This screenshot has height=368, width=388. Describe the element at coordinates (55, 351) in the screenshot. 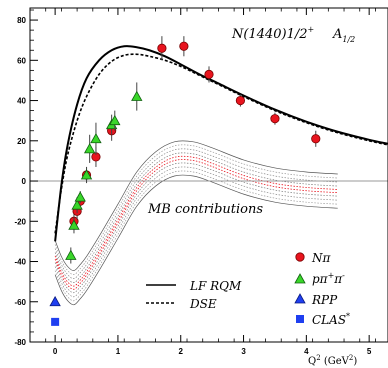

I see `x-tick-label: 0` at that location.